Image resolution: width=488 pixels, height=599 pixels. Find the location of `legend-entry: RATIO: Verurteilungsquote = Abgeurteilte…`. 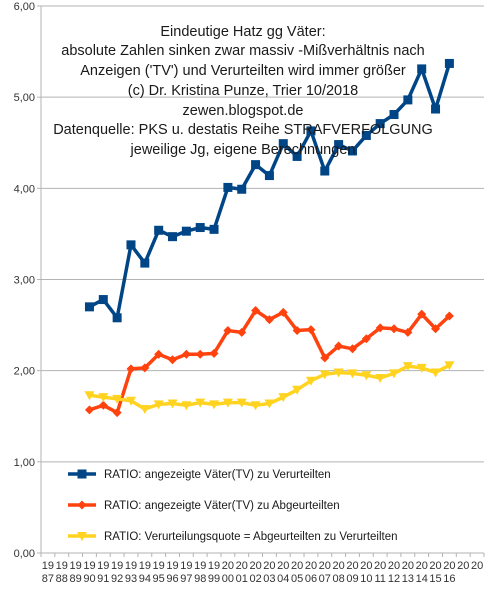

legend-entry: RATIO: Verurteilungsquote = Abgeurteilte… is located at coordinates (233, 537).